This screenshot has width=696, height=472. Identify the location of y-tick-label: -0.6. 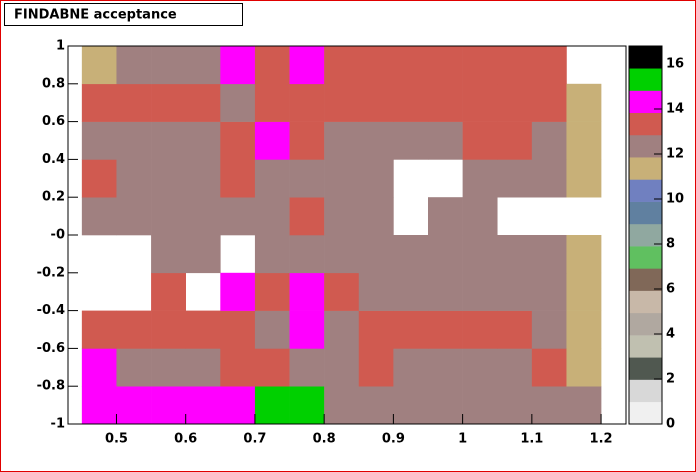
(51, 348).